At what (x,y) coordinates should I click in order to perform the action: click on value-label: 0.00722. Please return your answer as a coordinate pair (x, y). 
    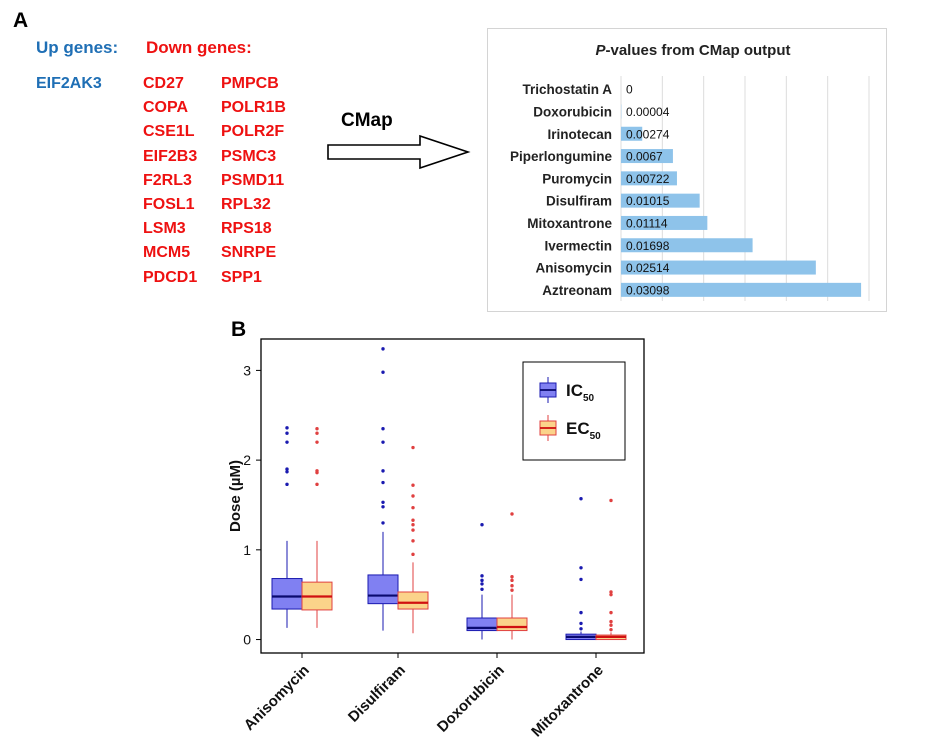
    Looking at the image, I should click on (648, 179).